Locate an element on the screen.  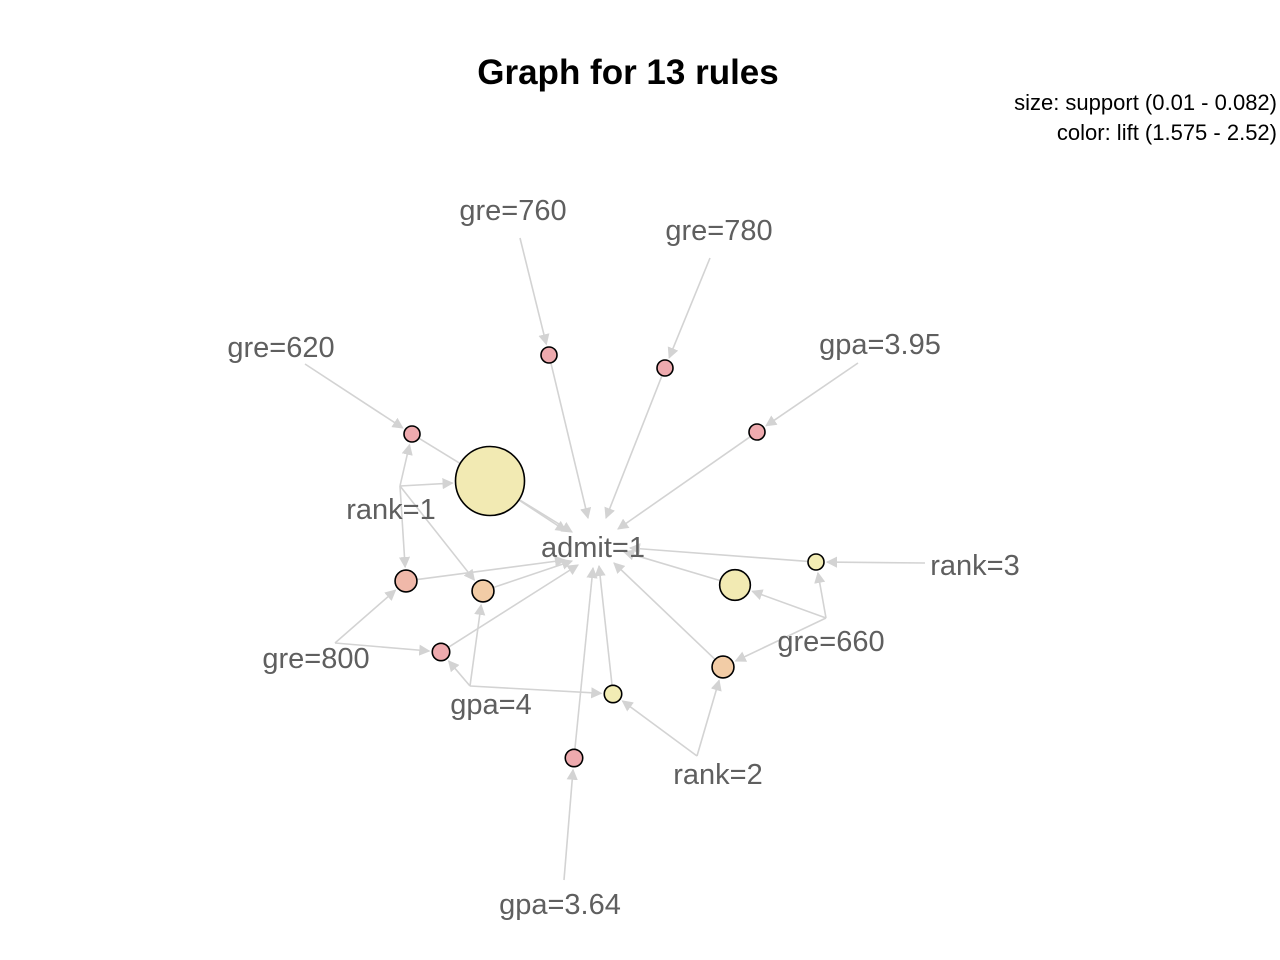
edge-gre660-to-r13 is located at coordinates (820, 595).